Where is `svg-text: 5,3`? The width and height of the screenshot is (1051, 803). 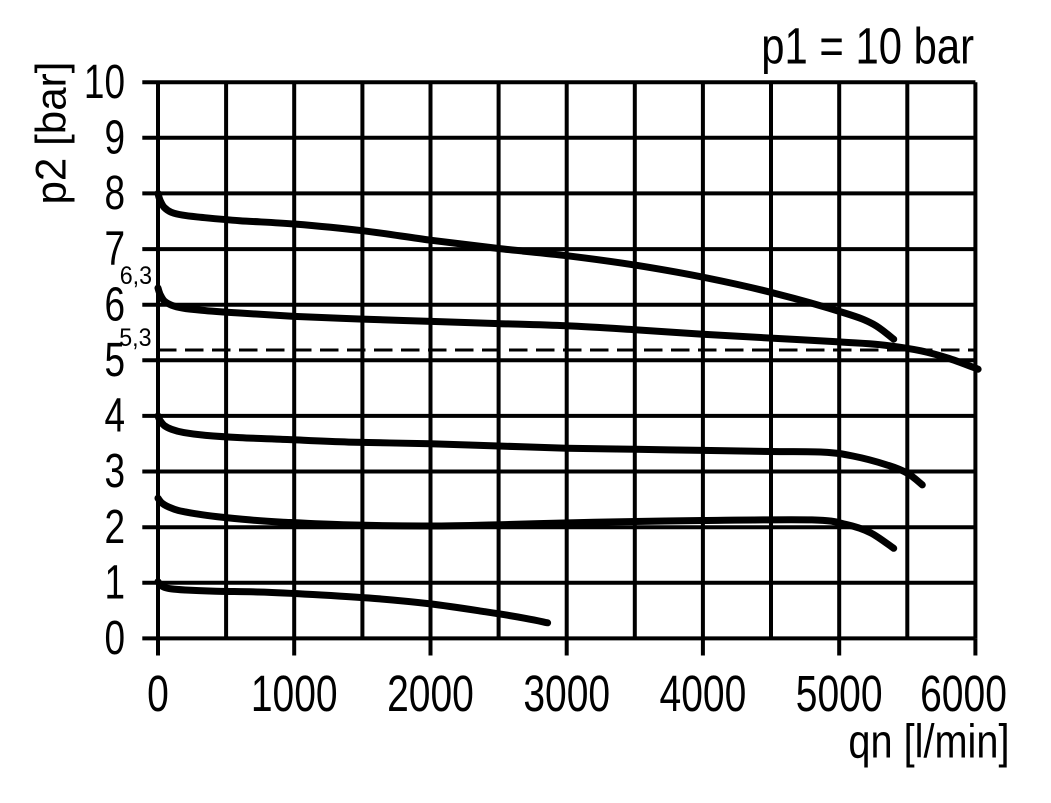
svg-text: 5,3 is located at coordinates (135, 338).